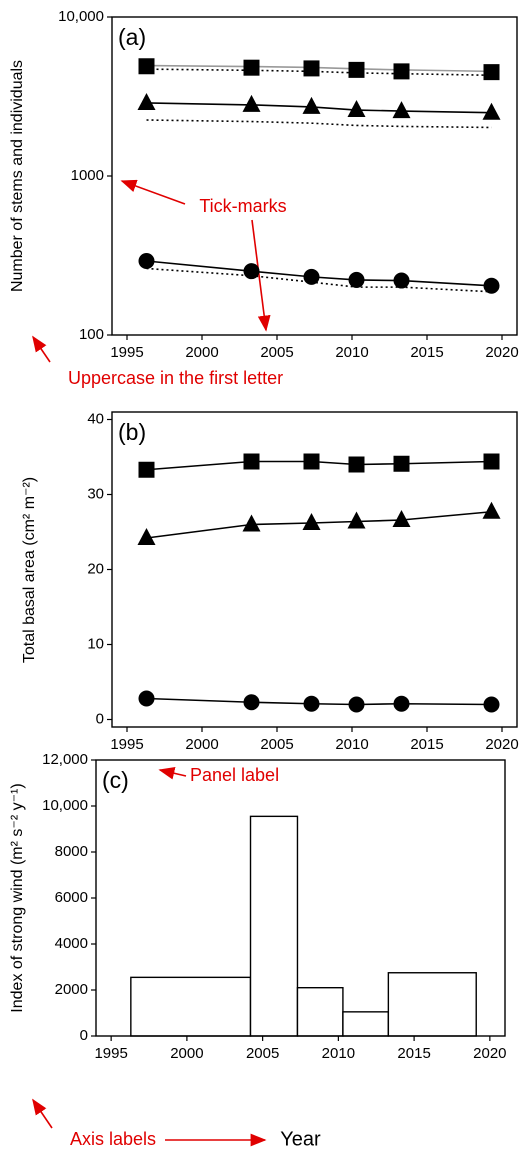 The image size is (532, 1153). I want to click on panel-label: (a), so click(132, 37).